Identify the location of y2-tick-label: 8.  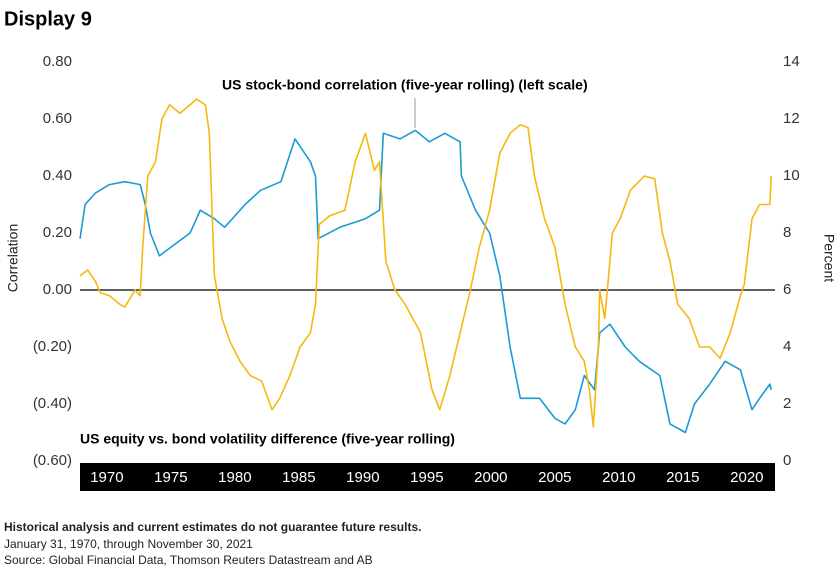
(787, 232).